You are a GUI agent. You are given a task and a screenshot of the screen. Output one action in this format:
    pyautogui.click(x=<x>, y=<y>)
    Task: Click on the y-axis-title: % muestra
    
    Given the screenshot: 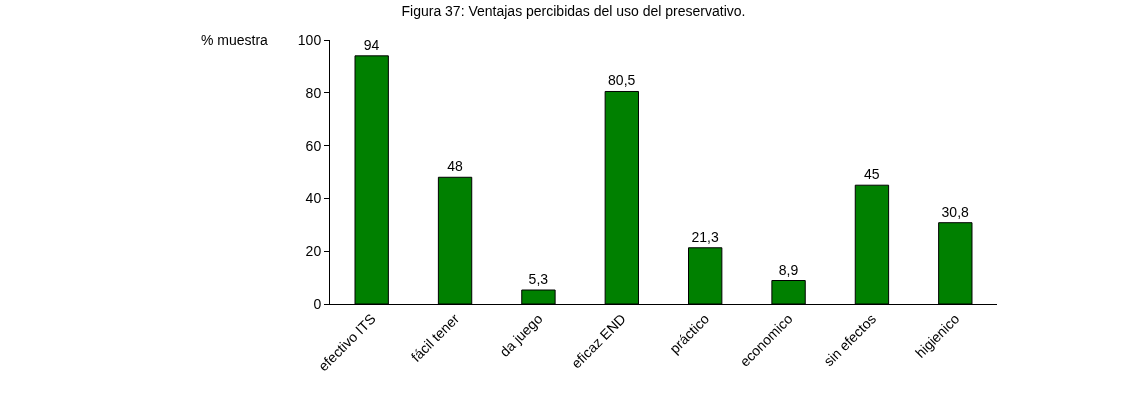 What is the action you would take?
    pyautogui.click(x=235, y=40)
    